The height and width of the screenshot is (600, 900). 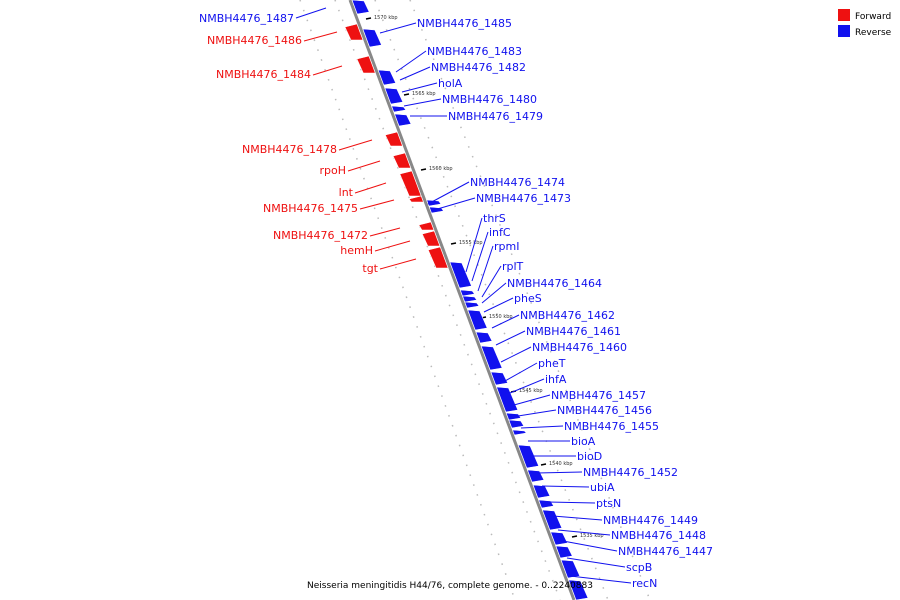 What do you see at coordinates (370, 268) in the screenshot?
I see `forward-gene-label-tgt: tgt` at bounding box center [370, 268].